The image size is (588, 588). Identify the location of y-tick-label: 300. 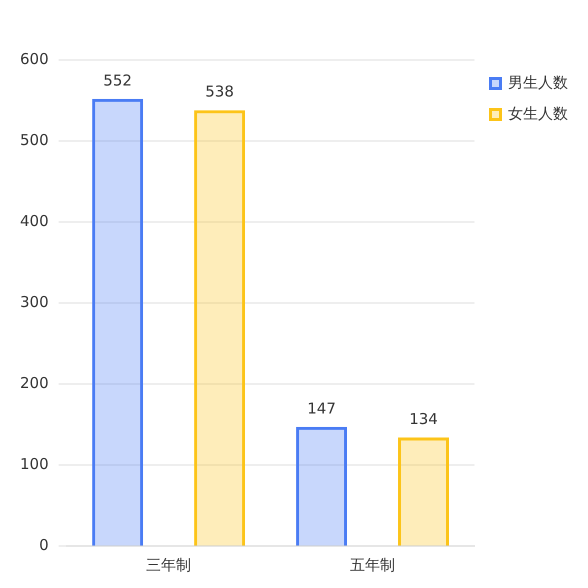
(34, 301).